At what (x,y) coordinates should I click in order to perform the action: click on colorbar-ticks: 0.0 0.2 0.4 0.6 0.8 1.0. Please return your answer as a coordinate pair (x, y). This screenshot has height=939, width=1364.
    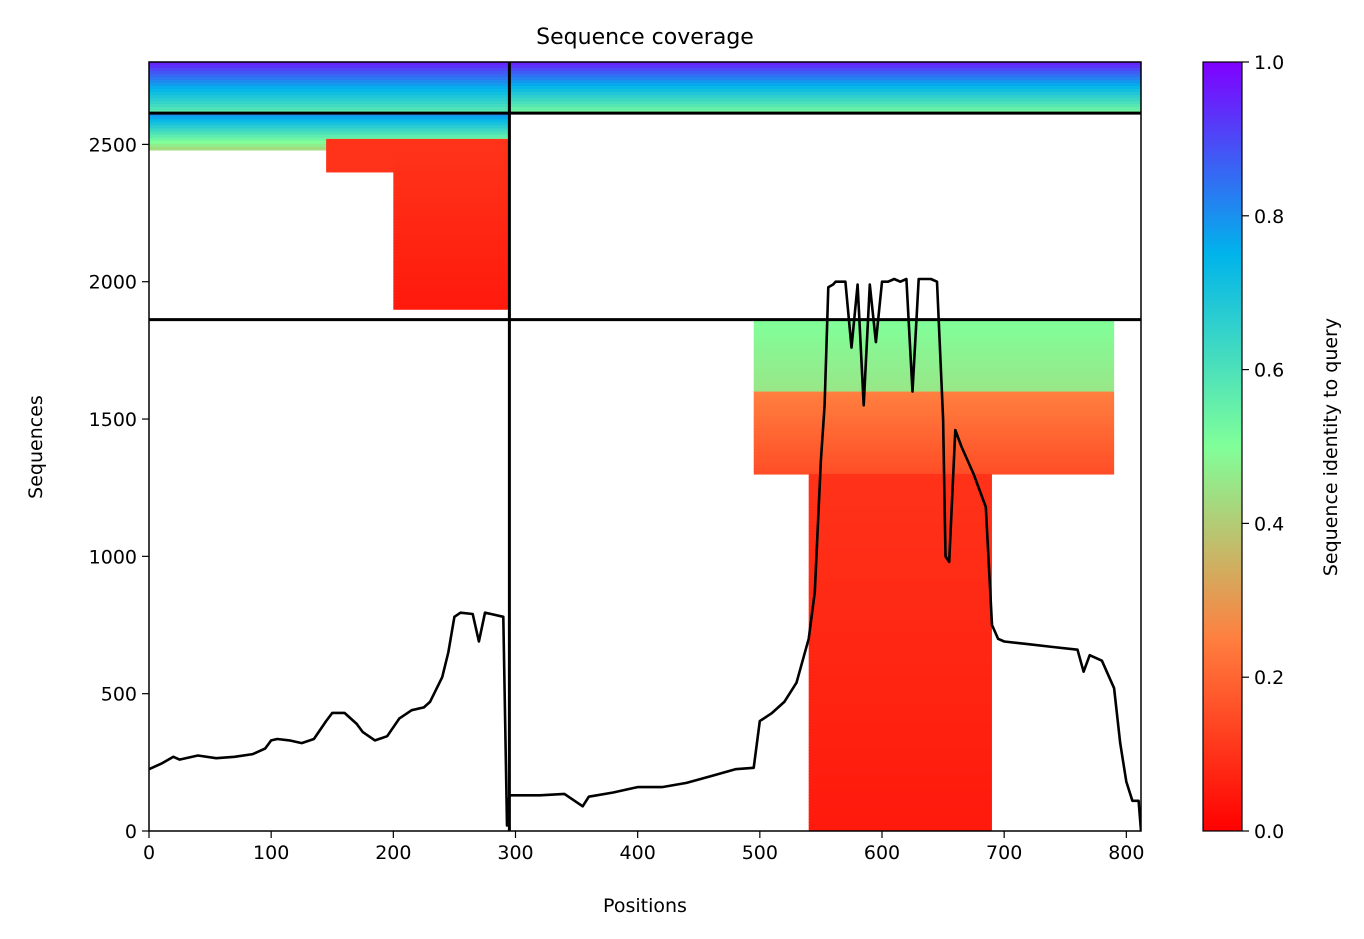
    Looking at the image, I should click on (1263, 447).